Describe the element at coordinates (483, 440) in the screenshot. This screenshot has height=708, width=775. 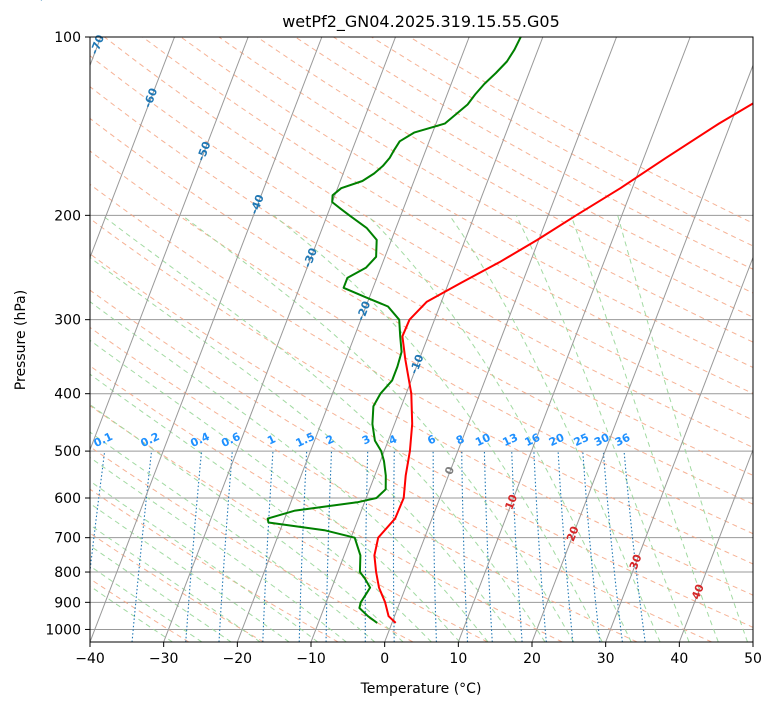
I see `mixing-ratio-label: 10` at that location.